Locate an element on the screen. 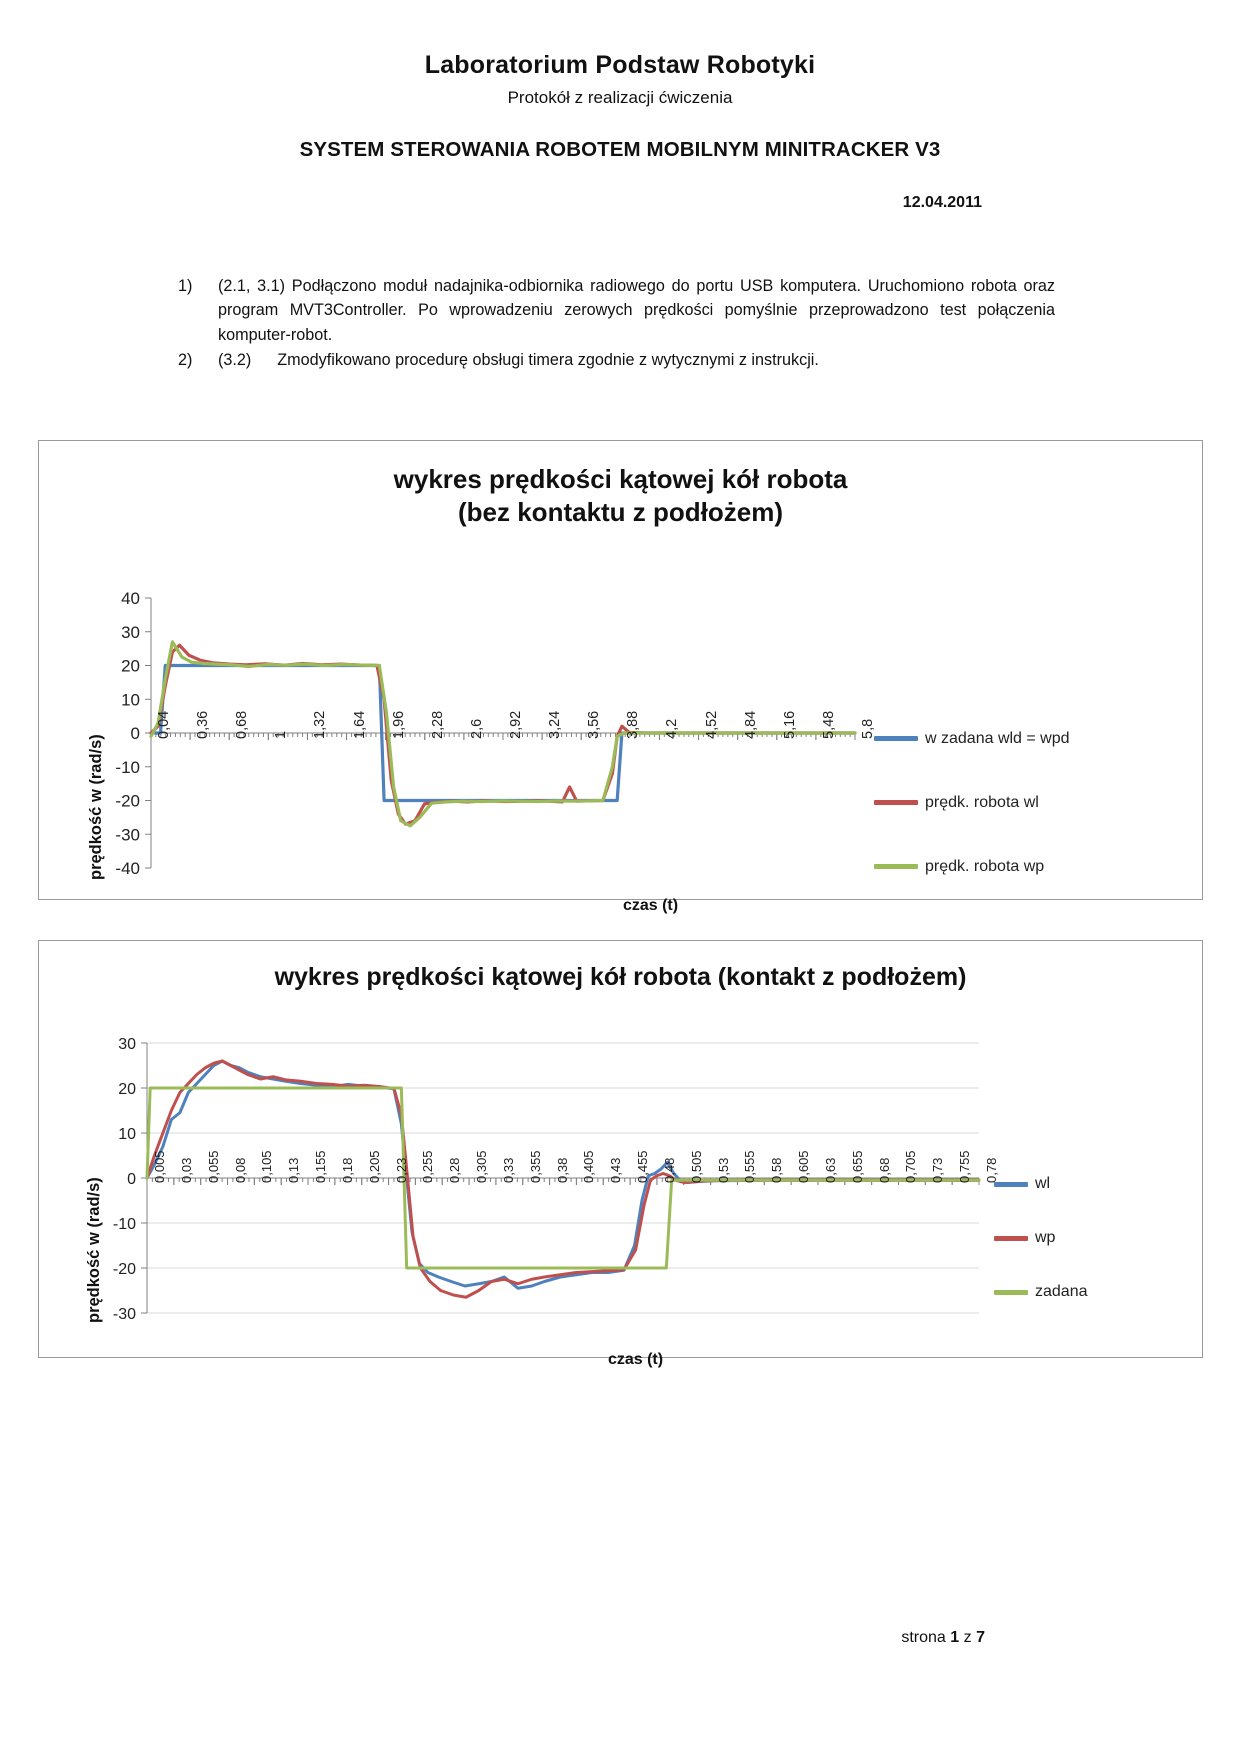  x-axis-tick-label: 0,48 is located at coordinates (669, 1170).